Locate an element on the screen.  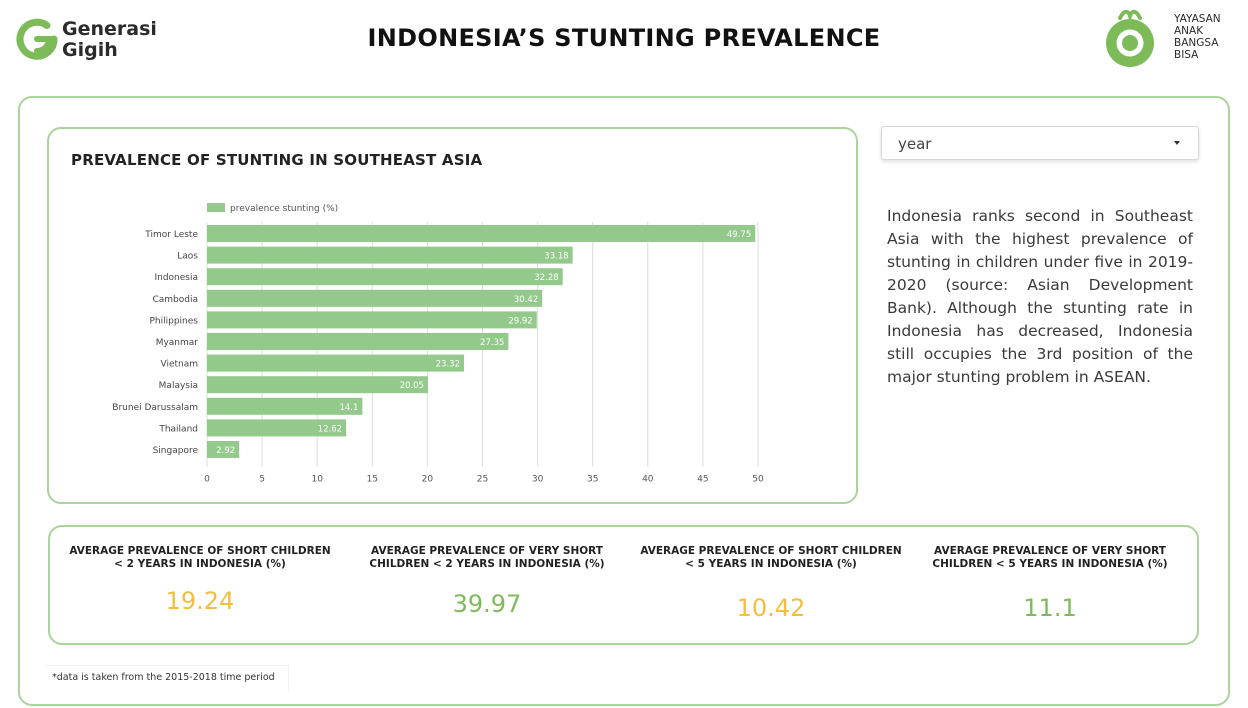
bar-value-label: 33.18 is located at coordinates (556, 257).